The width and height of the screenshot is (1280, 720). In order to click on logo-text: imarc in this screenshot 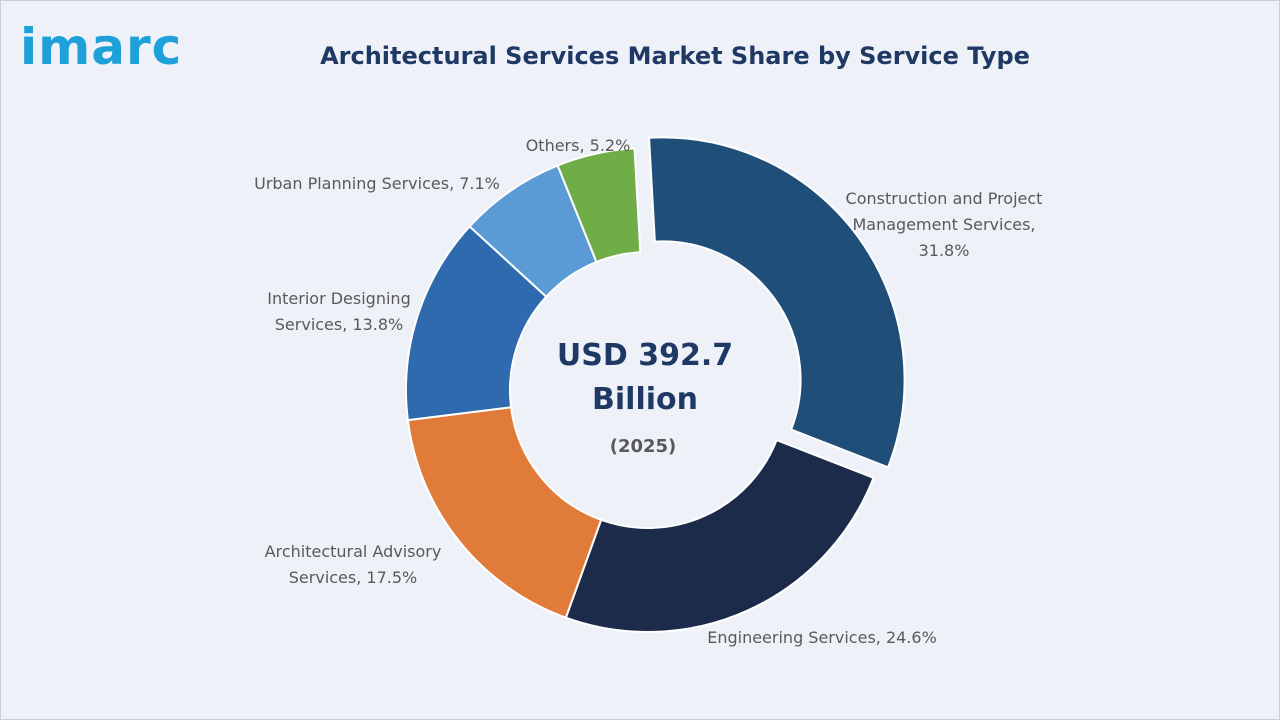, I will do `click(101, 47)`.